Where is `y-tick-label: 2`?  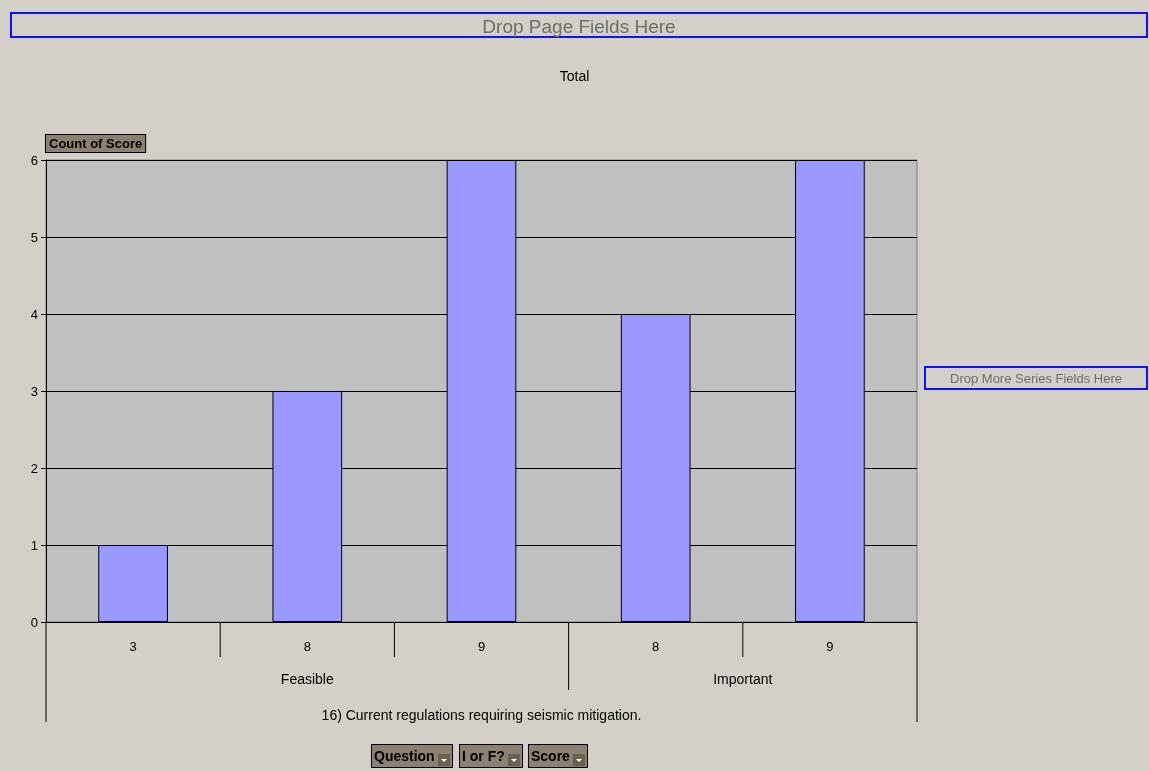 y-tick-label: 2 is located at coordinates (34, 468).